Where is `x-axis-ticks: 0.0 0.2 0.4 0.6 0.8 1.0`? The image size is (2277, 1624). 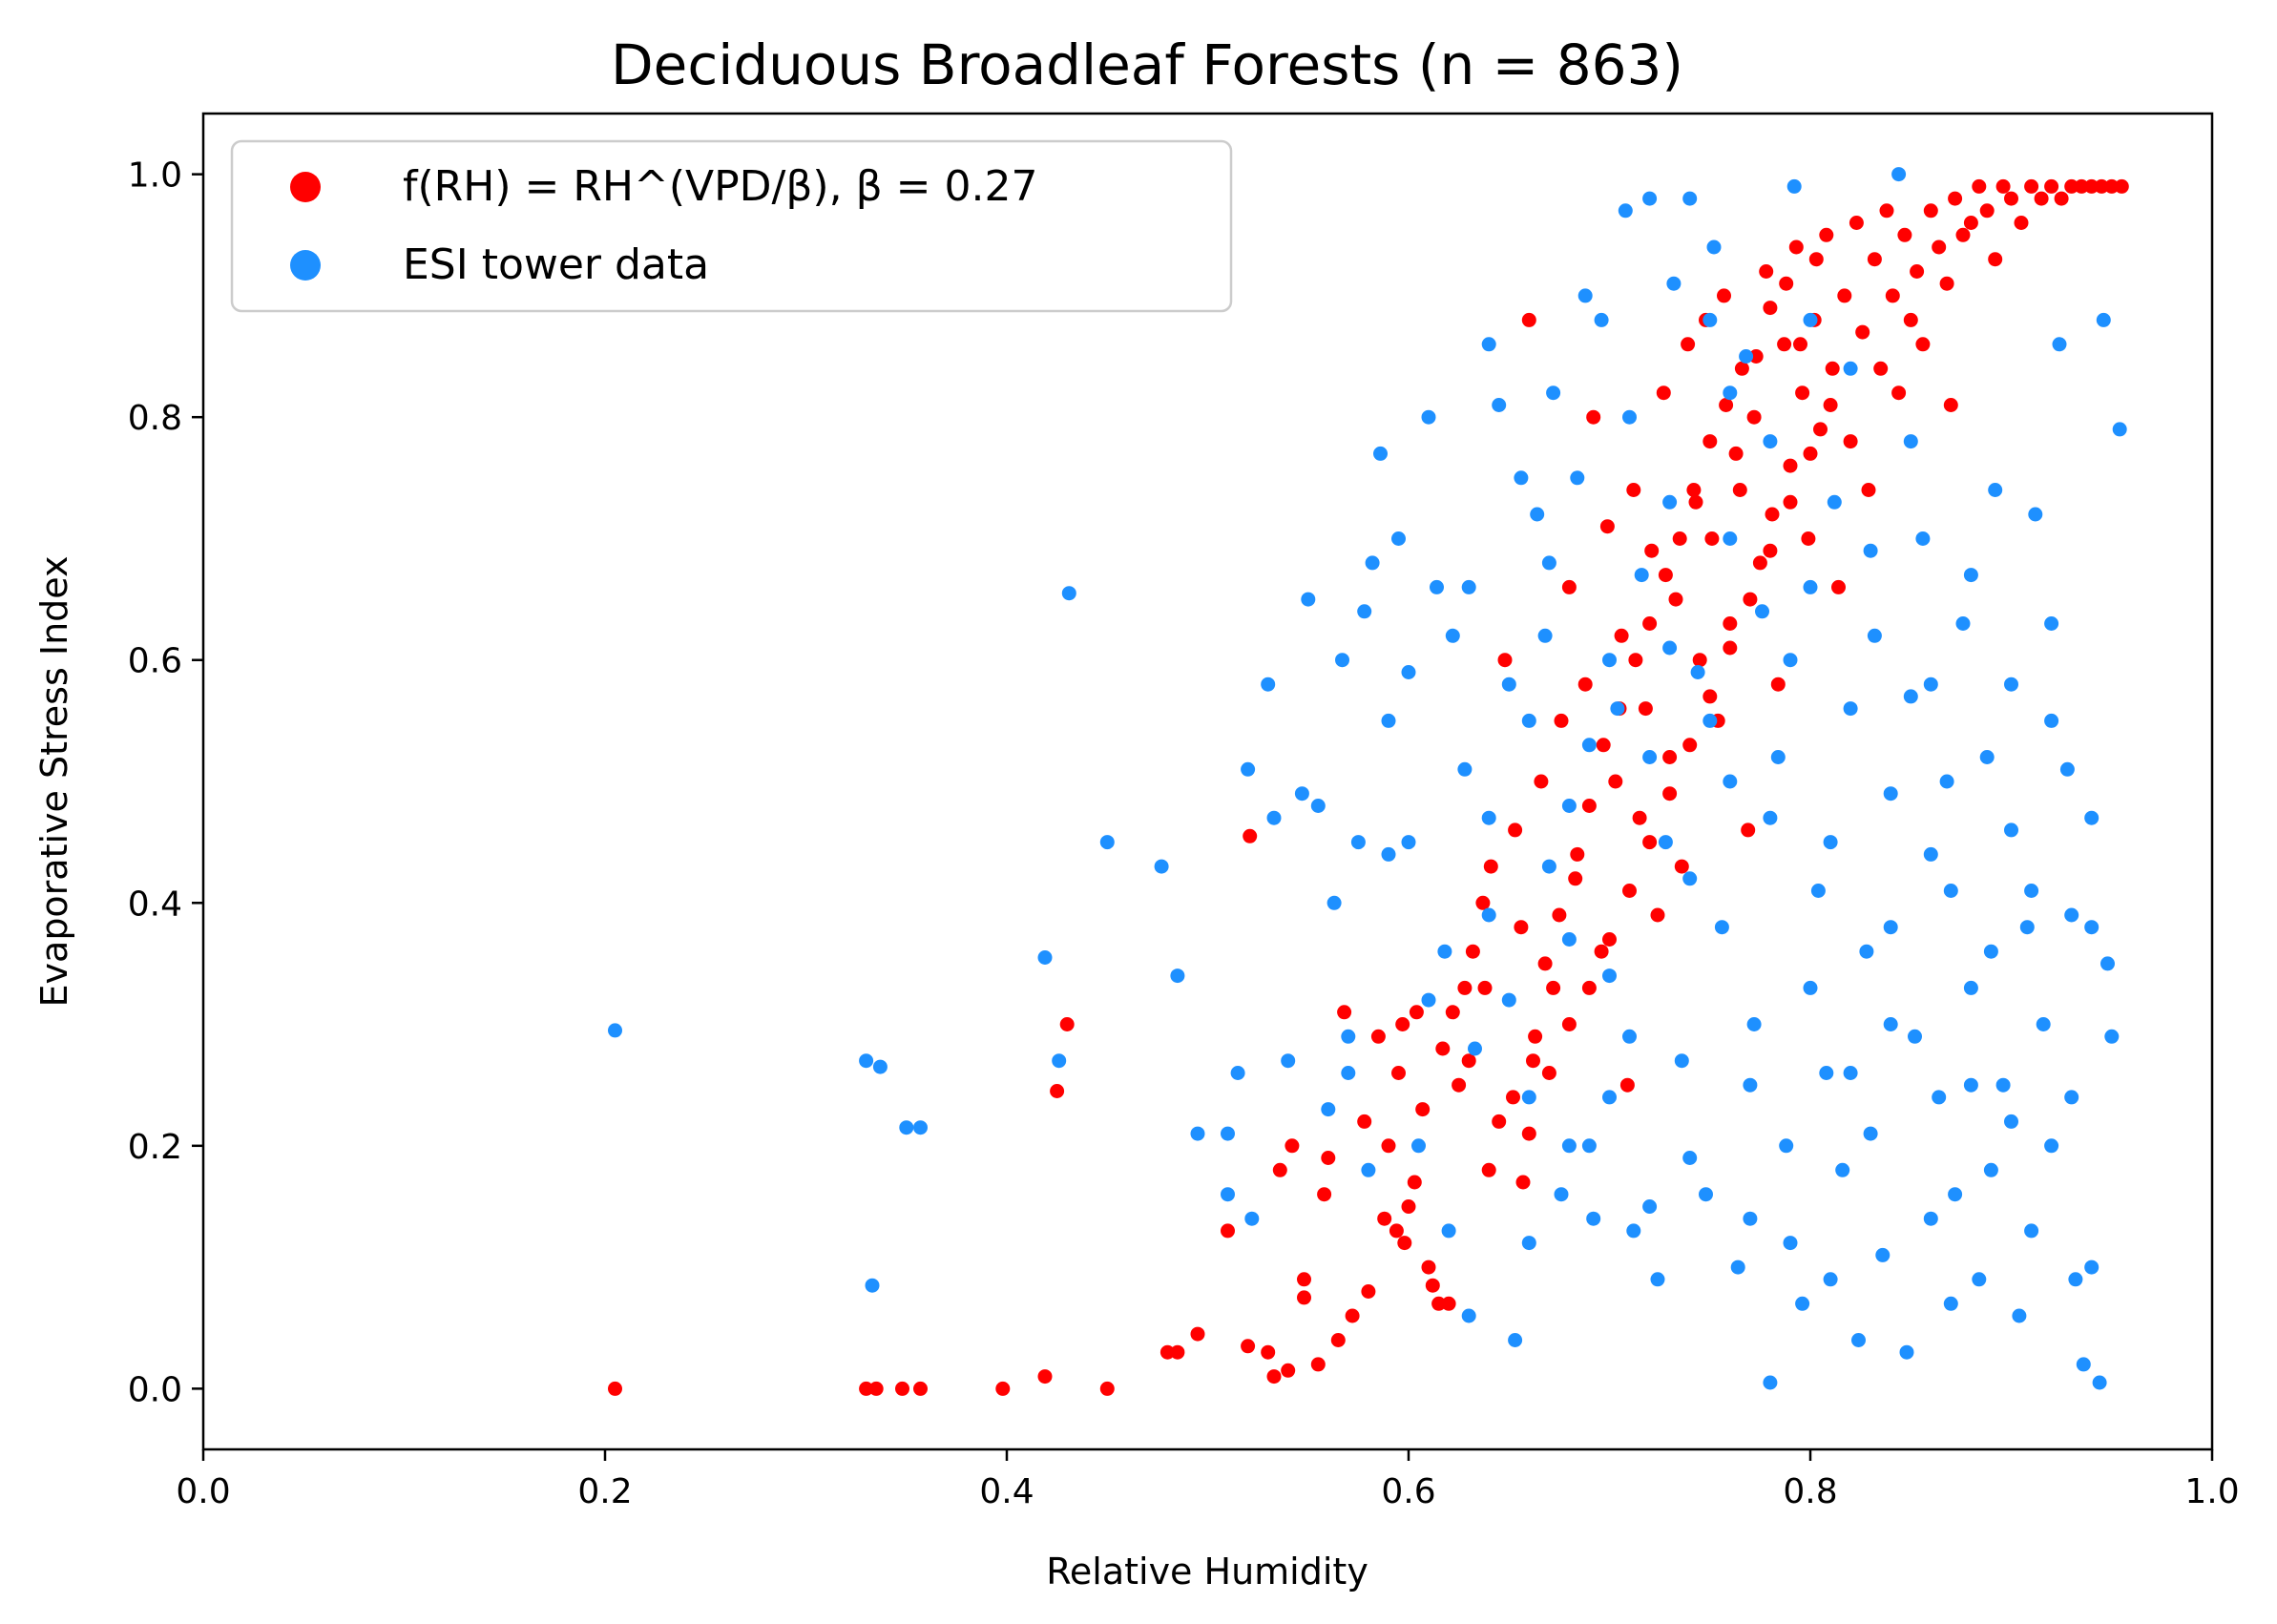
x-axis-ticks: 0.0 0.2 0.4 0.6 0.8 1.0 is located at coordinates (1208, 1480).